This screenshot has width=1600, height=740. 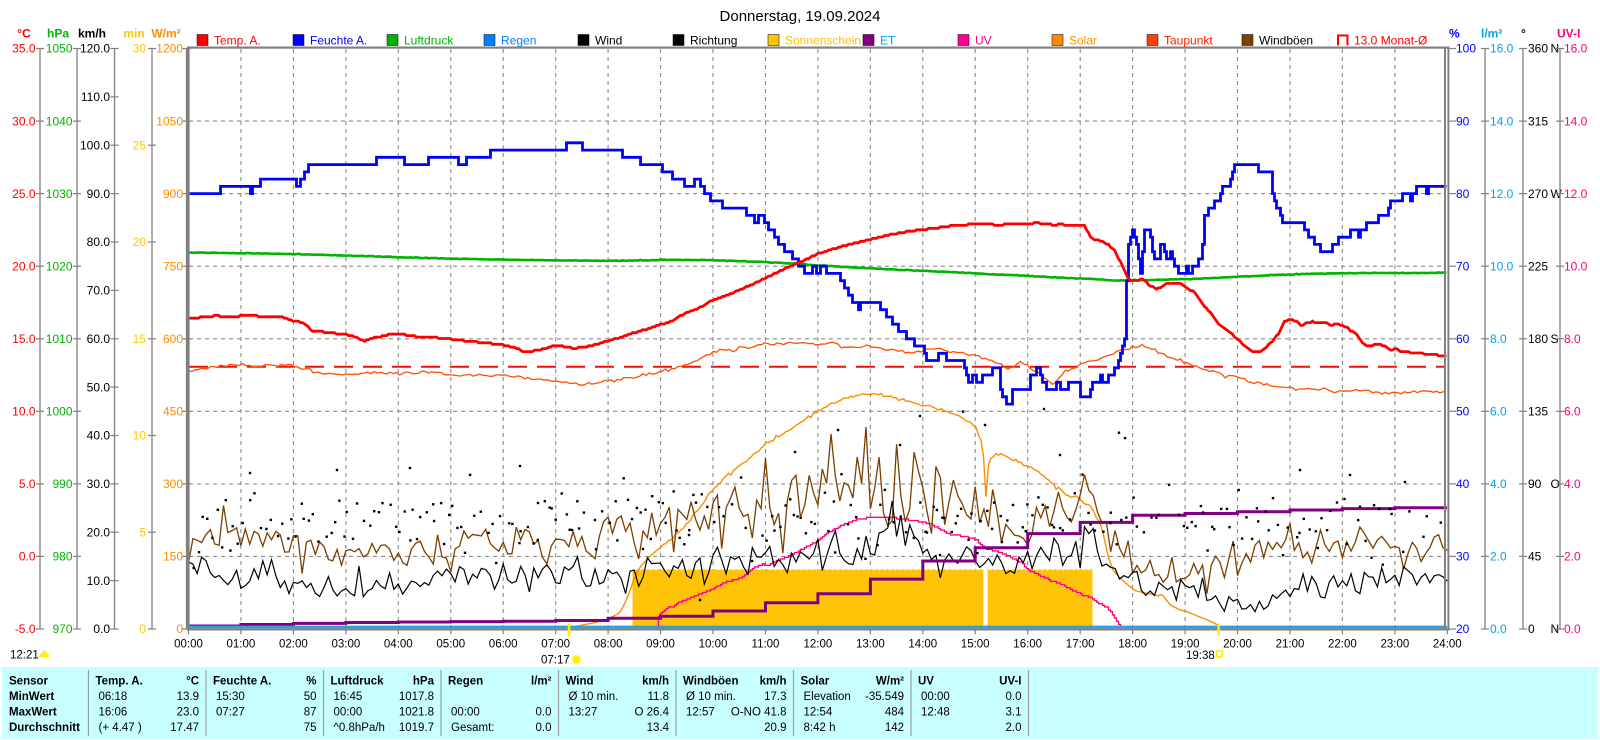 I want to click on svg-text: 1000, so click(x=59, y=412).